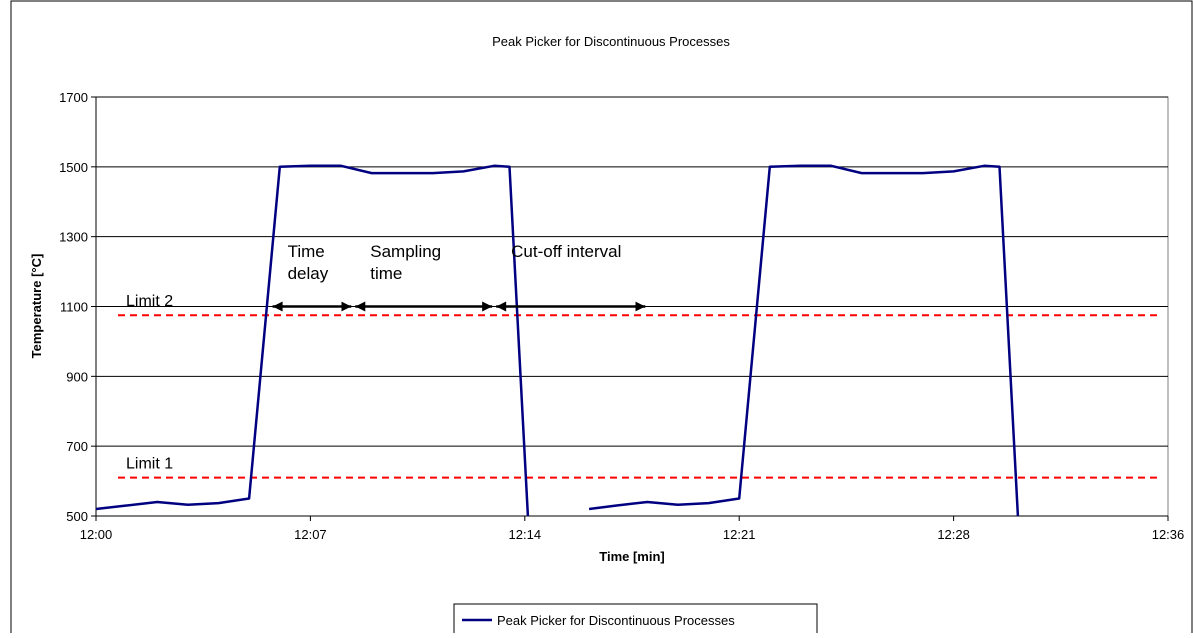 This screenshot has width=1193, height=638. What do you see at coordinates (149, 301) in the screenshot?
I see `reference-line-label: Limit 2` at bounding box center [149, 301].